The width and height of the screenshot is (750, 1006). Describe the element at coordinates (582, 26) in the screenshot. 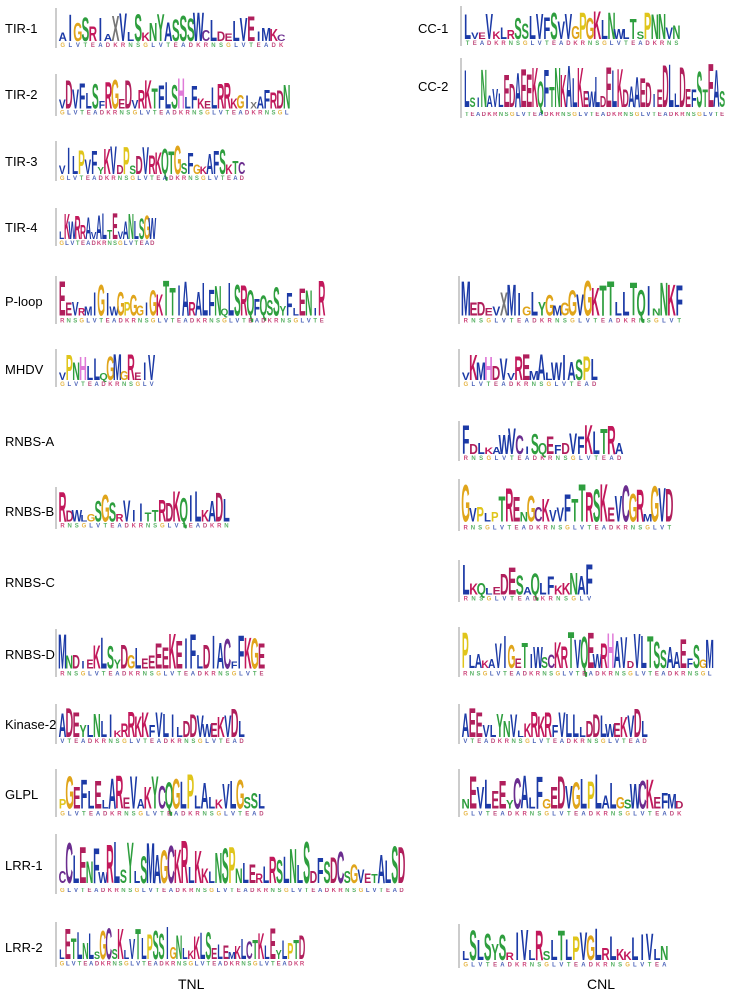

I see `logo-letter: P` at that location.